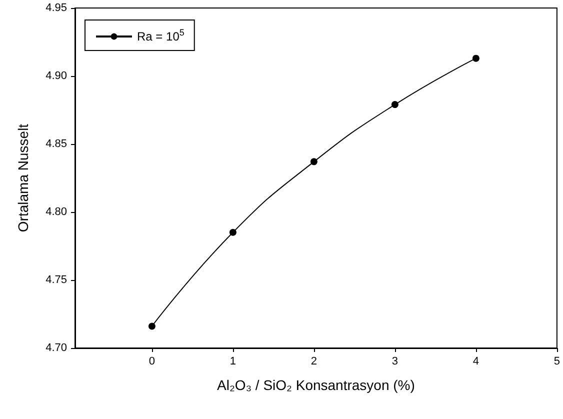 The height and width of the screenshot is (419, 563). I want to click on y-tick-label: 4.75, so click(56, 280).